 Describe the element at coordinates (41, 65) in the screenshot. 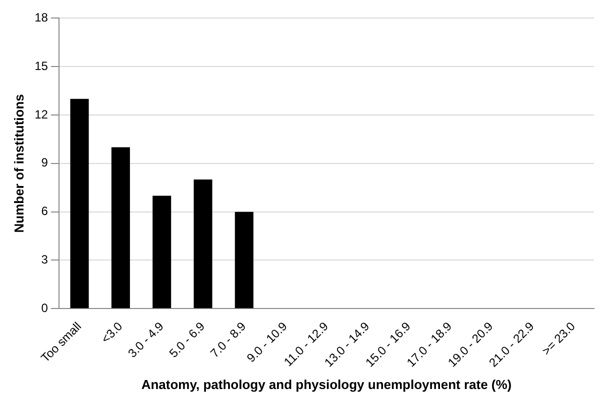

I see `y-tick-label: 15` at that location.